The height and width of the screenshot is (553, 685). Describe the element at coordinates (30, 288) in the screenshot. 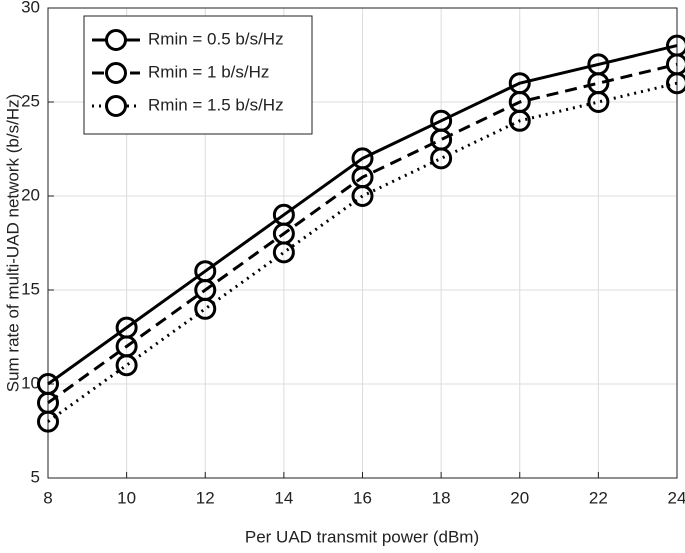

I see `y-tick-label: 15` at that location.